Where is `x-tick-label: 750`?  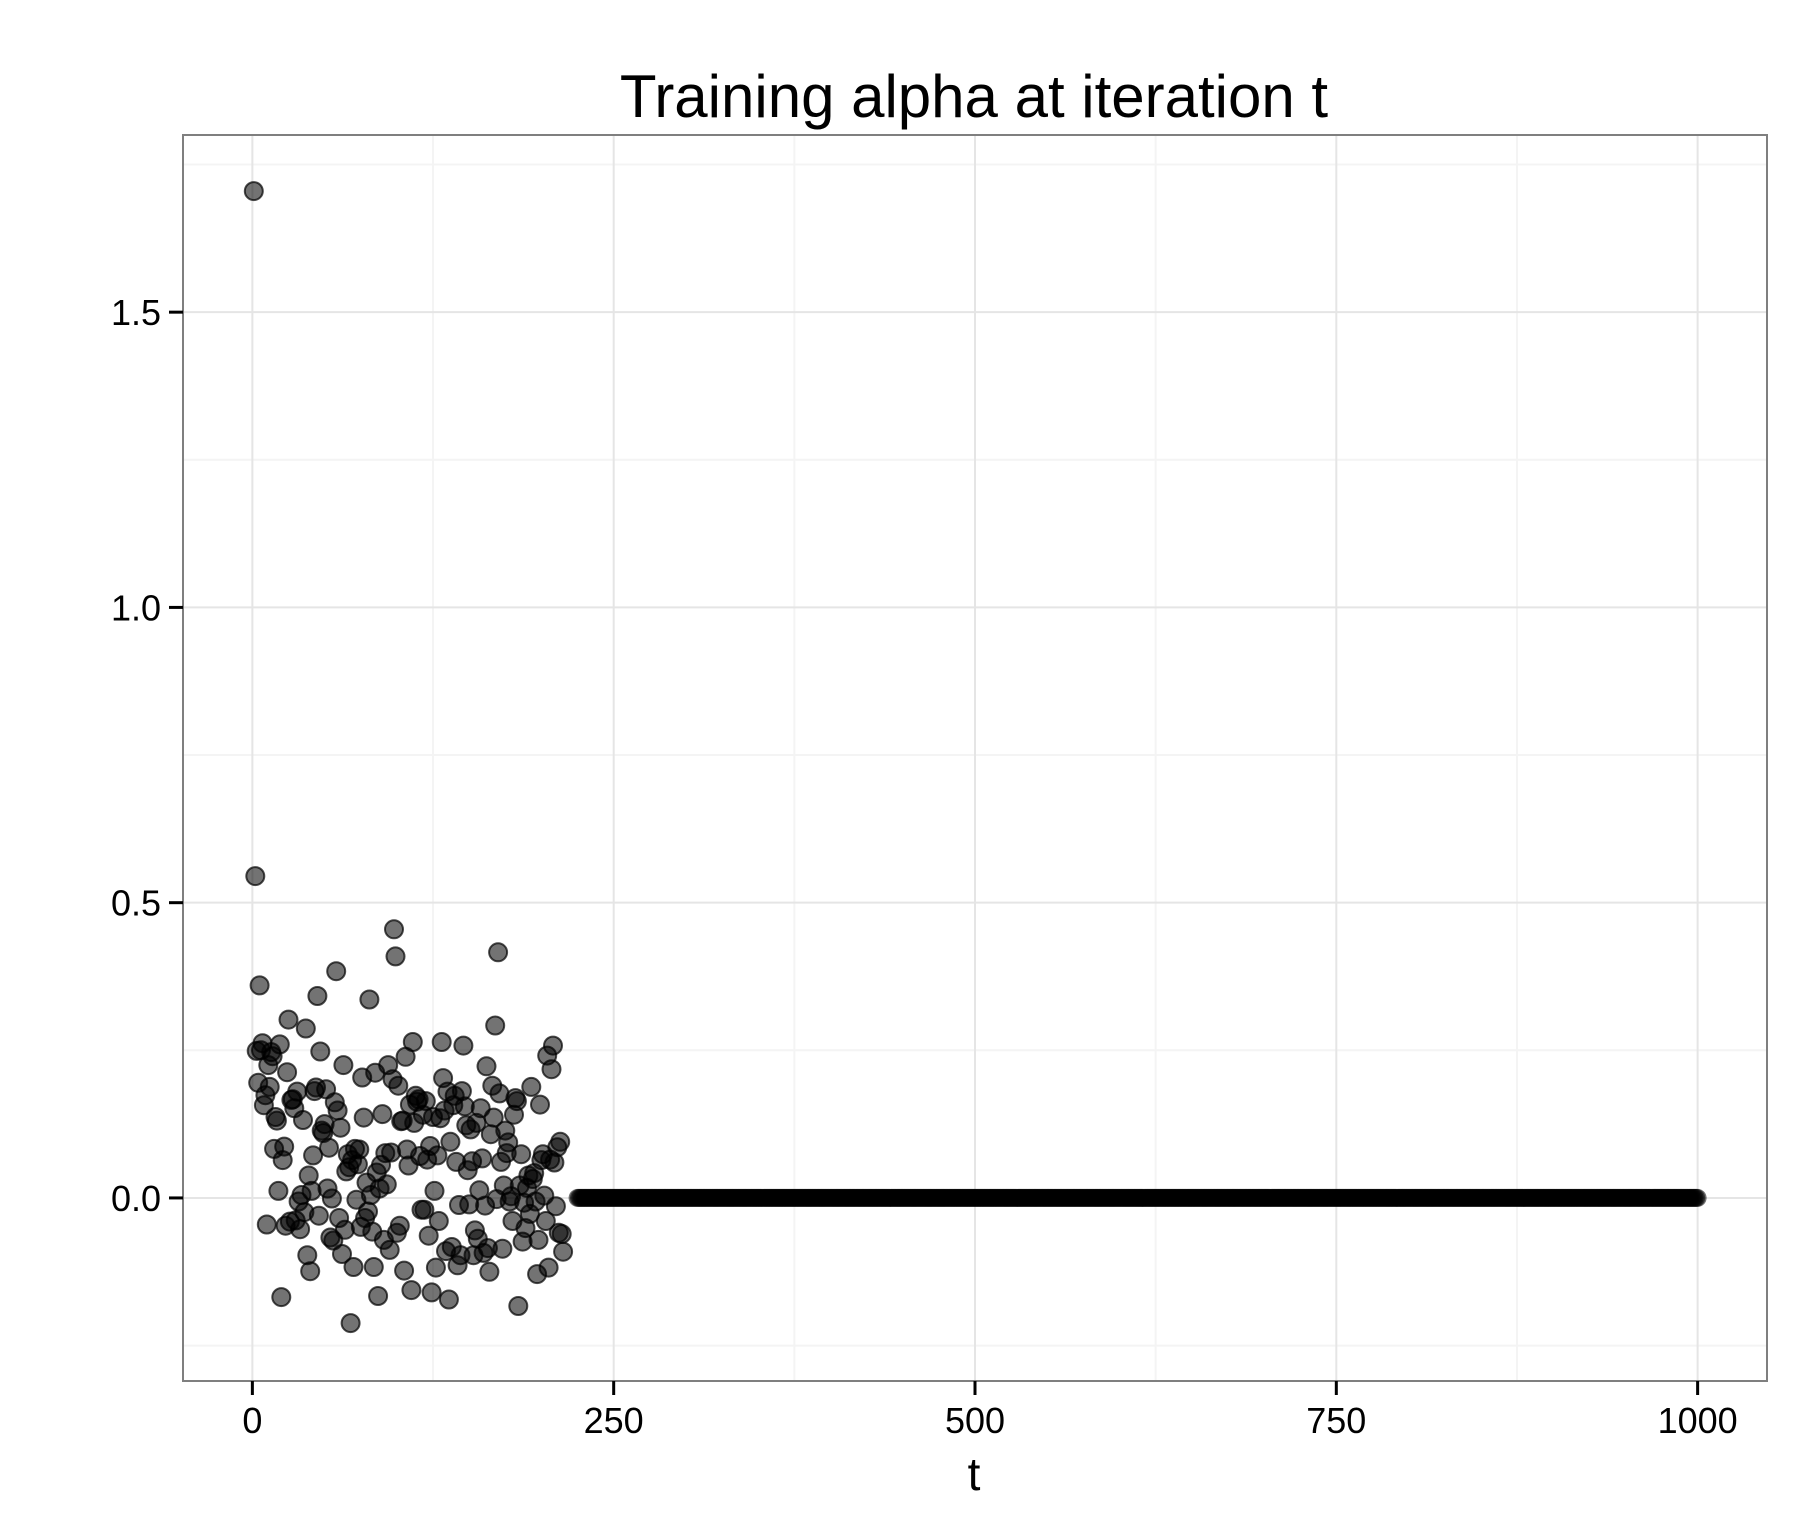
x-tick-label: 750 is located at coordinates (1336, 1420).